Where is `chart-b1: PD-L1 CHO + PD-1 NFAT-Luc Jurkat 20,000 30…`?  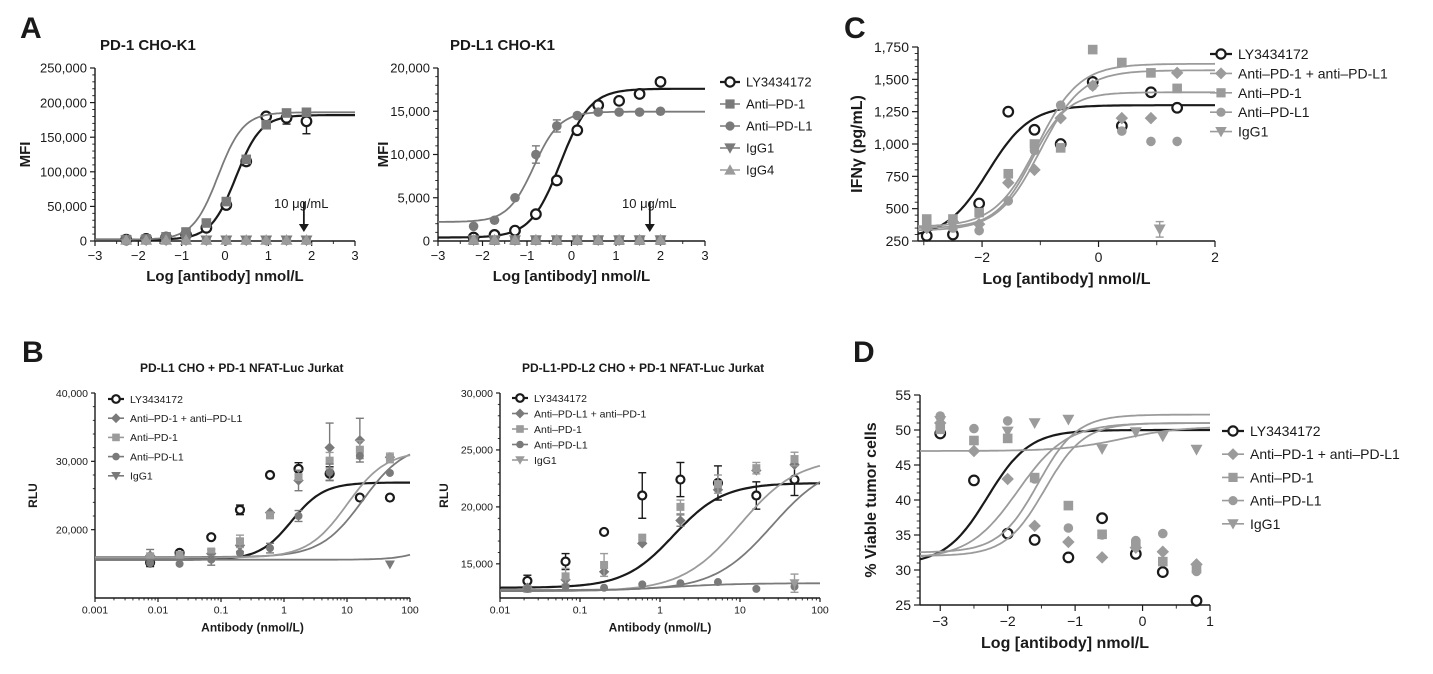
chart-b1: PD-L1 CHO + PD-1 NFAT-Luc Jurkat 20,000 30… is located at coordinates (222, 498).